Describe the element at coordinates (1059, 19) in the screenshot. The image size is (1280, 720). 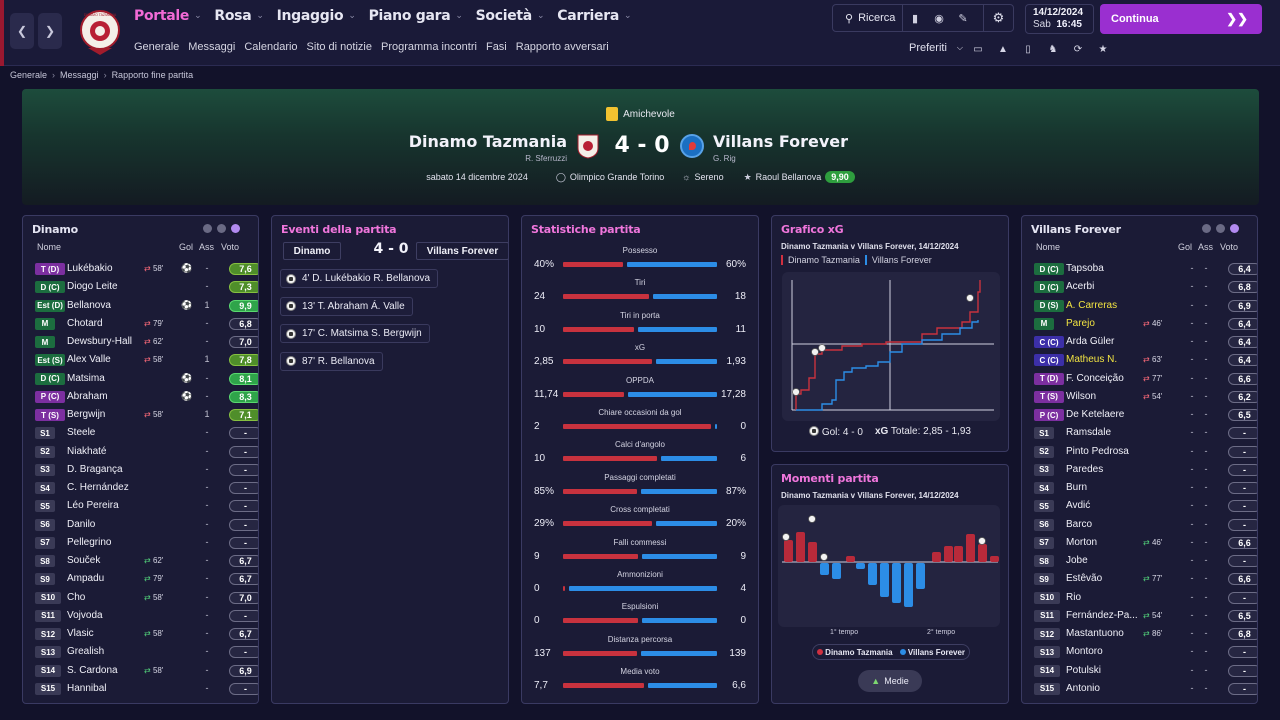
I see `date-display: 14/12/2024 Sab 16:45` at that location.